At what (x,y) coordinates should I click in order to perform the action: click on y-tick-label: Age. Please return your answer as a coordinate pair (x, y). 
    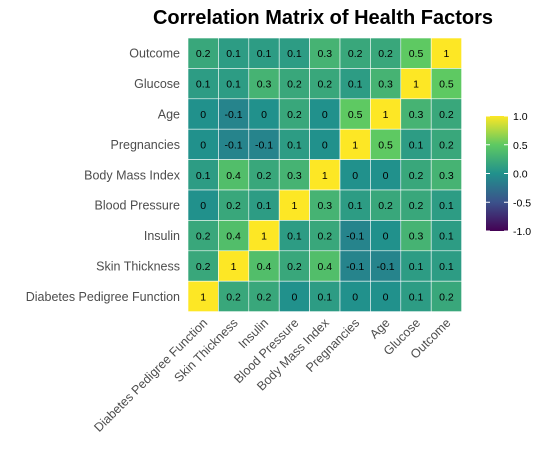
    Looking at the image, I should click on (169, 115).